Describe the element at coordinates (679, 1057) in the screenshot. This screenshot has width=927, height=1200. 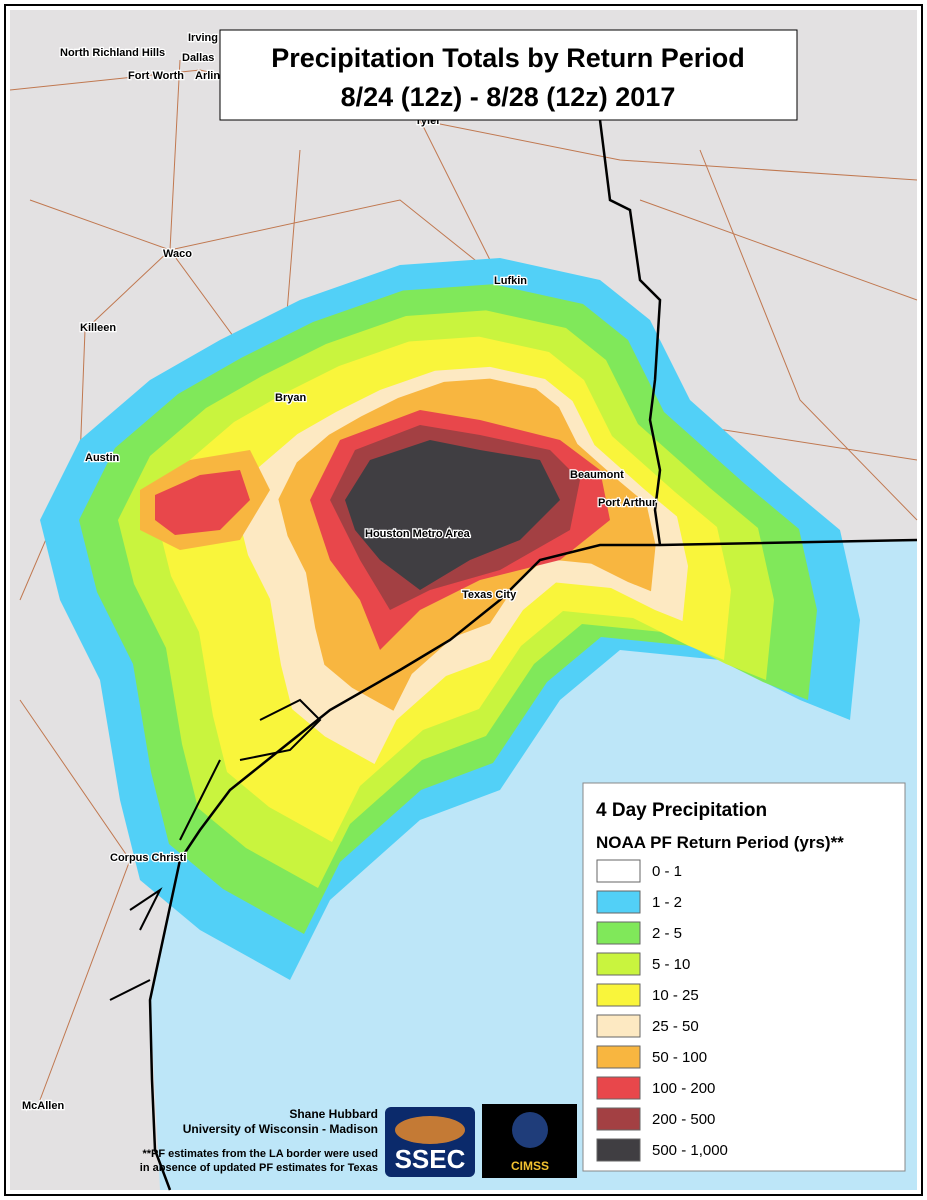
I see `legend-label: 50 - 100` at that location.